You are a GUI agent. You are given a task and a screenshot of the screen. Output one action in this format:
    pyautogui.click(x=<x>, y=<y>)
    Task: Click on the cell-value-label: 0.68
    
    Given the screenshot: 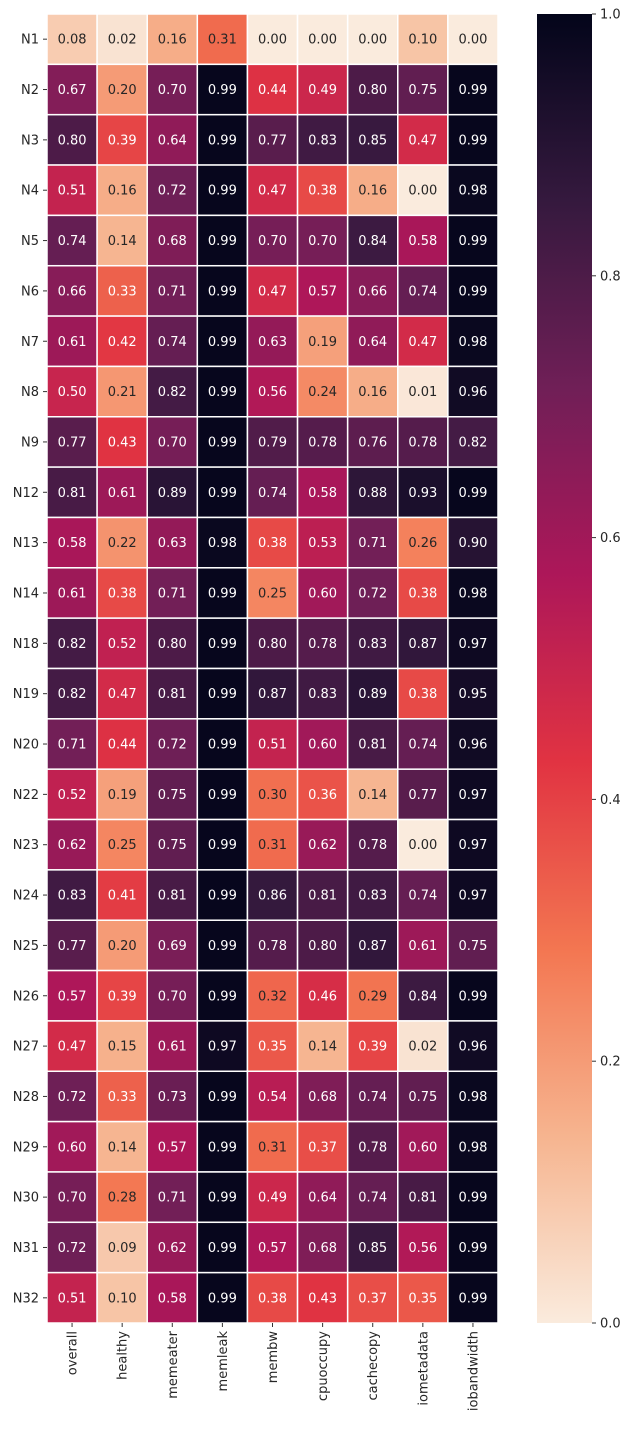 What is the action you would take?
    pyautogui.click(x=322, y=1248)
    